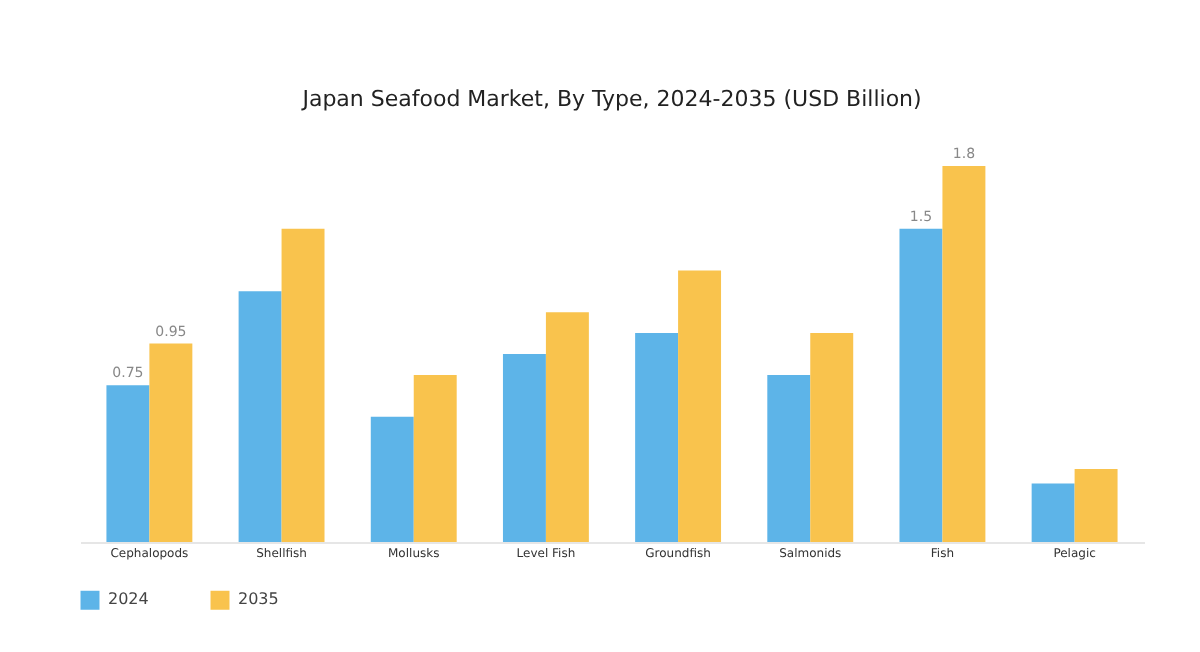 The height and width of the screenshot is (652, 1200). Describe the element at coordinates (611, 99) in the screenshot. I see `chart-title: Japan Seafood Market, By Type, 2024-2035 (USD Billion)` at that location.